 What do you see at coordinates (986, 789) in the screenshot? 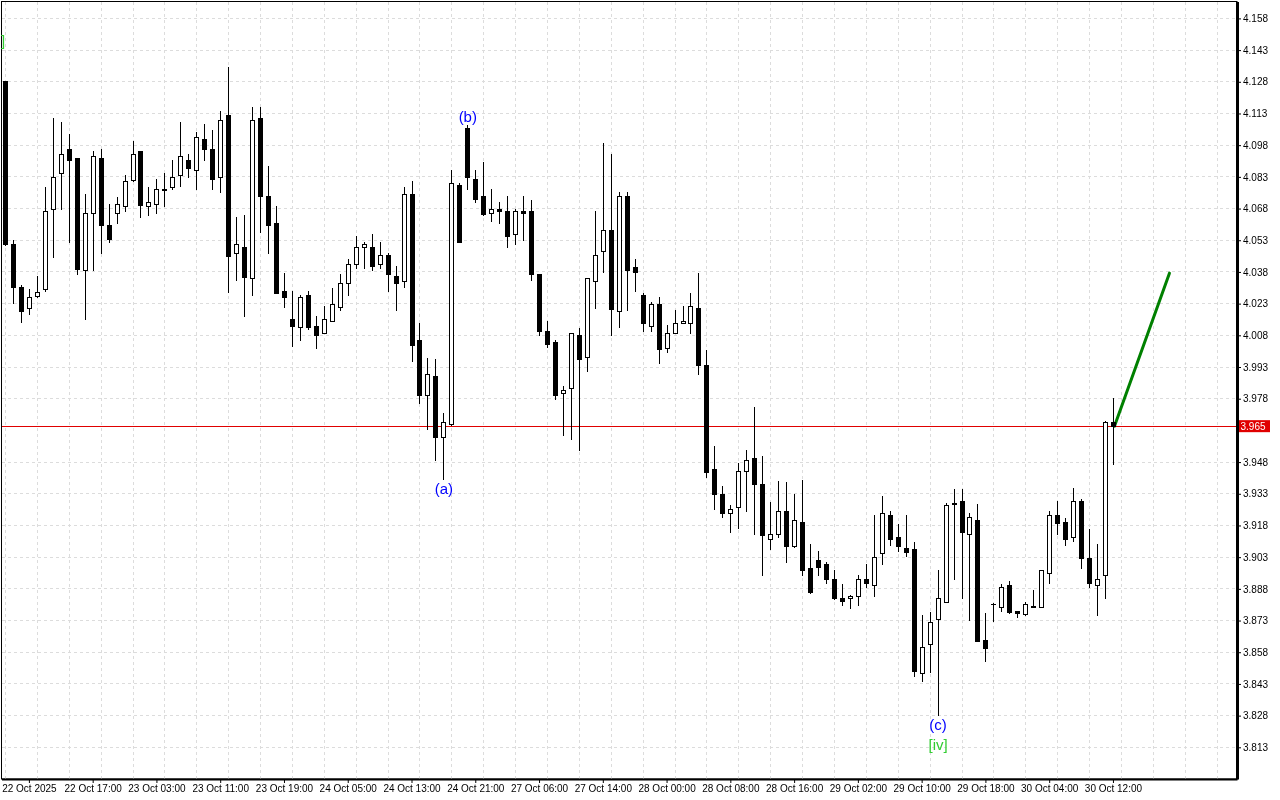
I see `x-tick-label: 29 Oct 18:00` at bounding box center [986, 789].